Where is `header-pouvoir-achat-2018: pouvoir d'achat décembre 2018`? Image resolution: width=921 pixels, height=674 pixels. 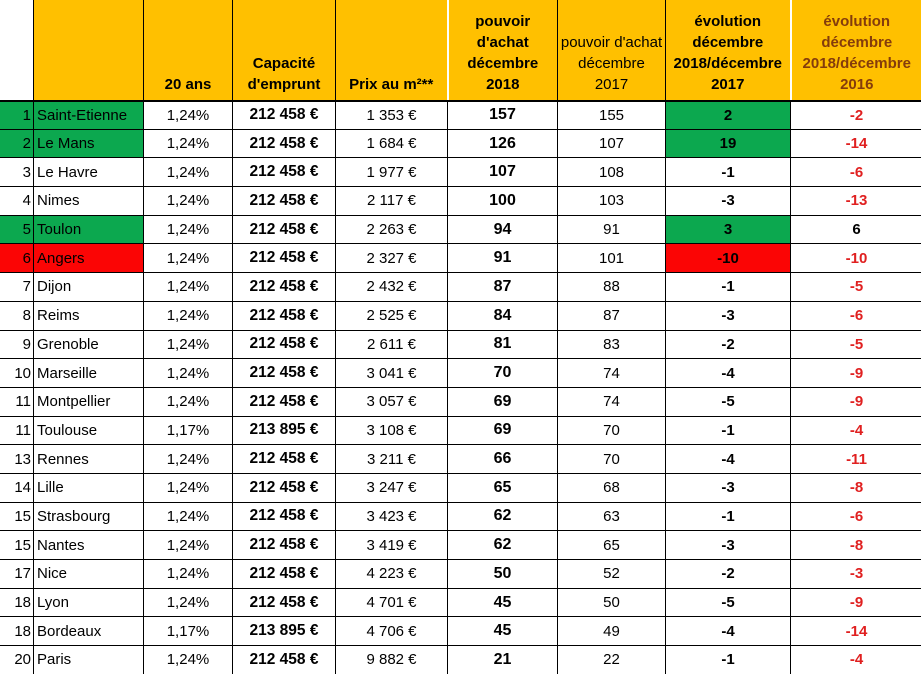 header-pouvoir-achat-2018: pouvoir d'achat décembre 2018 is located at coordinates (502, 51).